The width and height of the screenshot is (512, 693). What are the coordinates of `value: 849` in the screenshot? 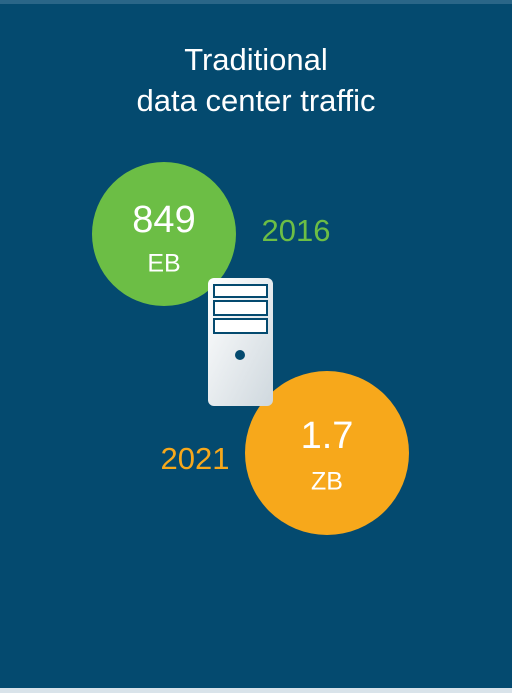 It's located at (163, 220).